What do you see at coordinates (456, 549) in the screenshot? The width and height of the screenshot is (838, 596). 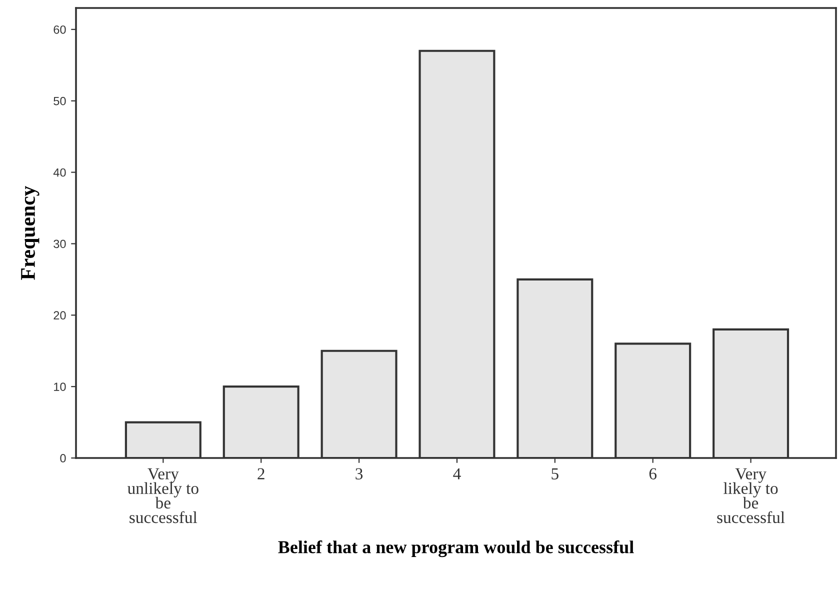 I see `x-axis-title: Belief that a new program would be successful` at bounding box center [456, 549].